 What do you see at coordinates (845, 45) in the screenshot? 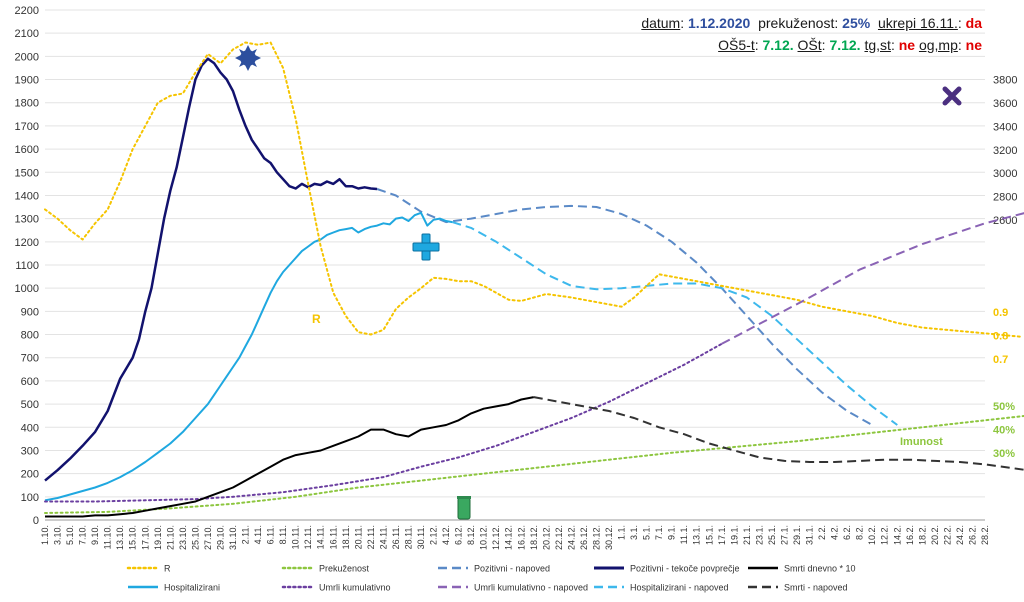
I see `ost-value: 7.12.` at bounding box center [845, 45].